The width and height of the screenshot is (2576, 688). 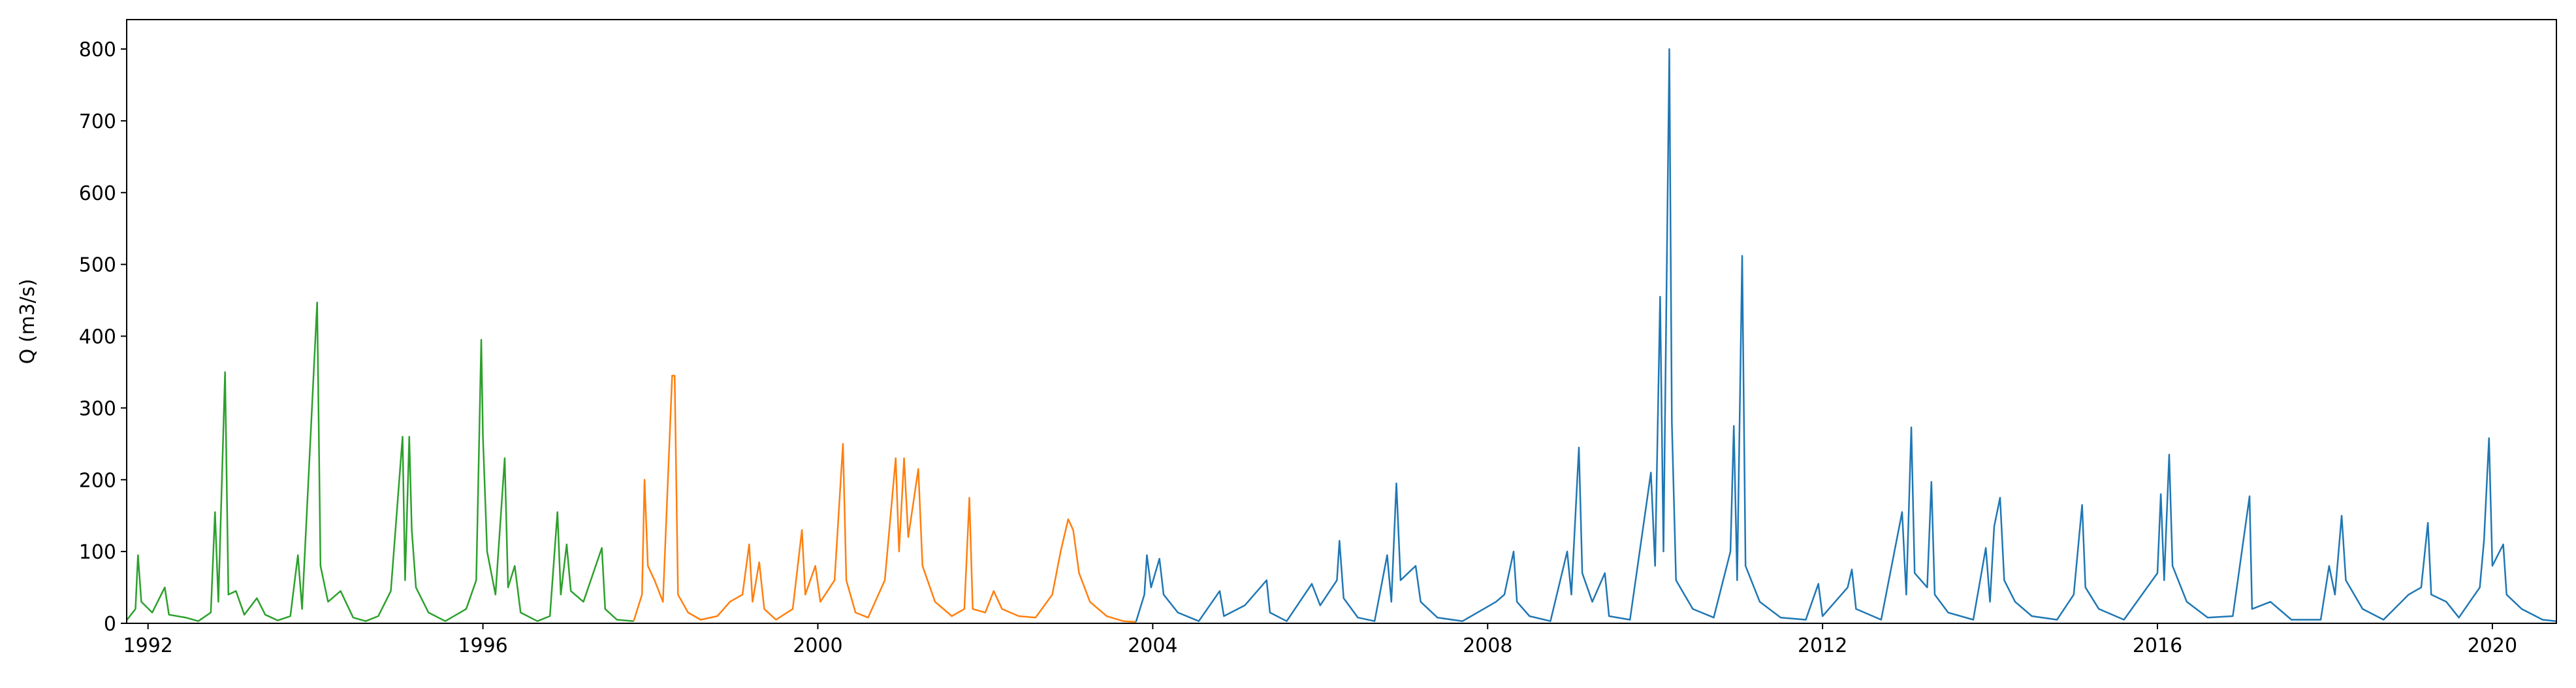 I want to click on x-tick-label: 2008, so click(x=1488, y=645).